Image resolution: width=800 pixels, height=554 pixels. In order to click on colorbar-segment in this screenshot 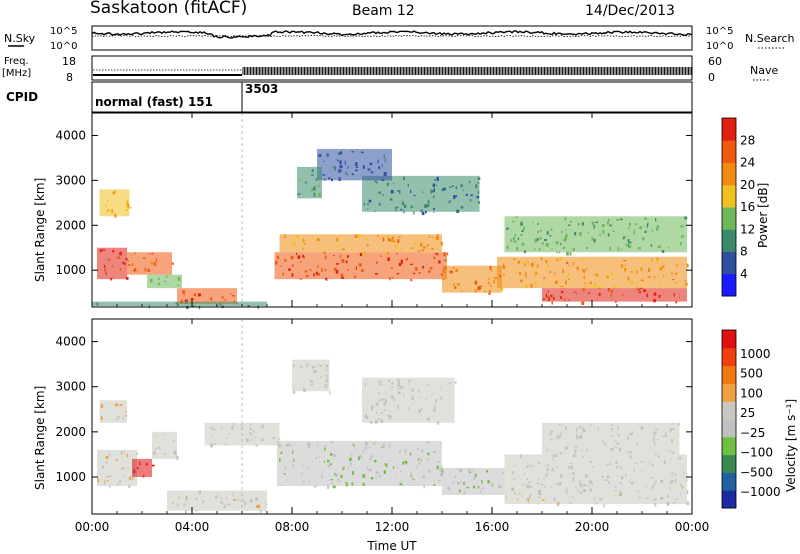, I will do `click(729, 410)`.